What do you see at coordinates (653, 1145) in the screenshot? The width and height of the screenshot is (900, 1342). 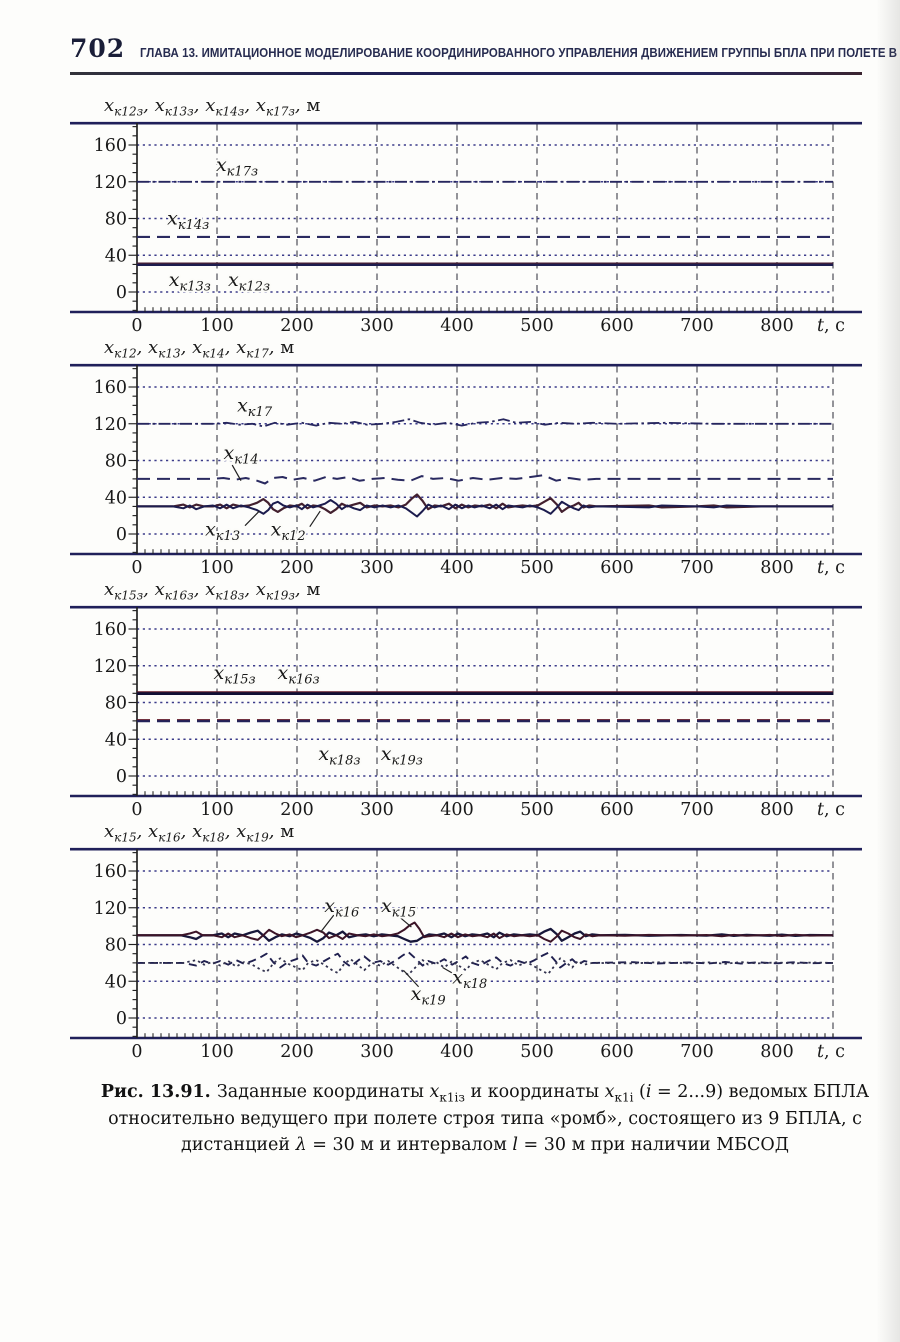 I see `caption-segment: = 30 м при наличии МБСОД` at bounding box center [653, 1145].